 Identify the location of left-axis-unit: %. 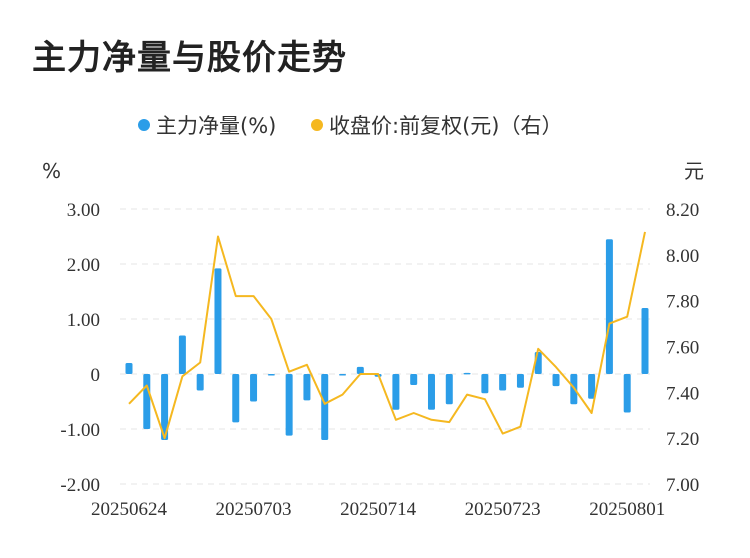
(51, 171).